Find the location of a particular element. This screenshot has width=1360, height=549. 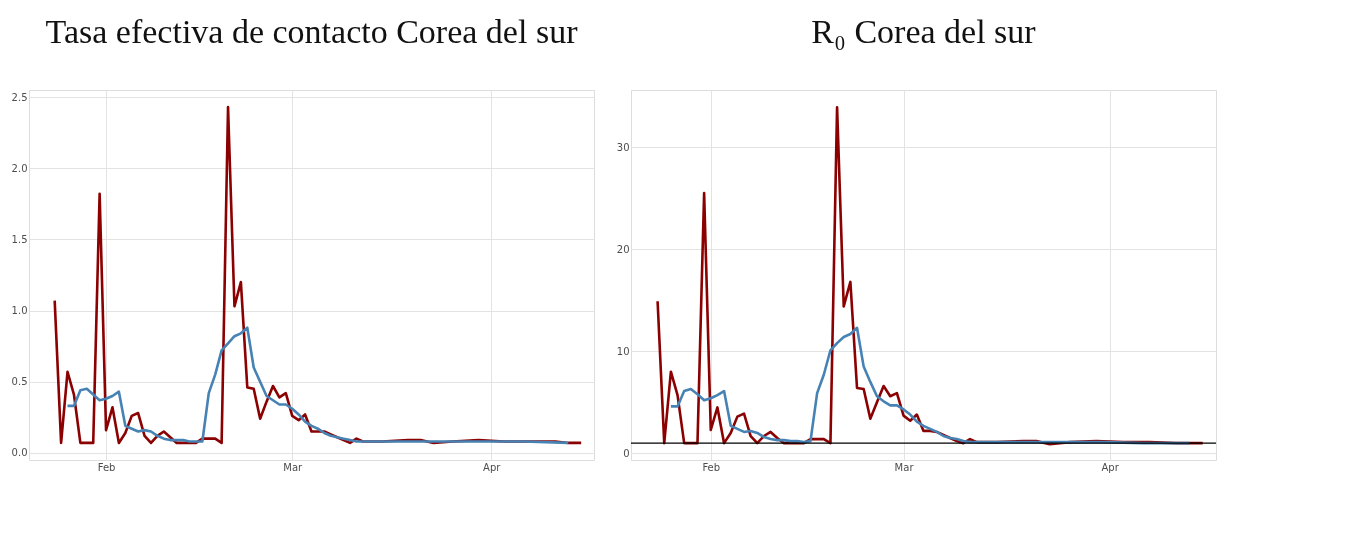

y-tick-label: 20 is located at coordinates (623, 249).